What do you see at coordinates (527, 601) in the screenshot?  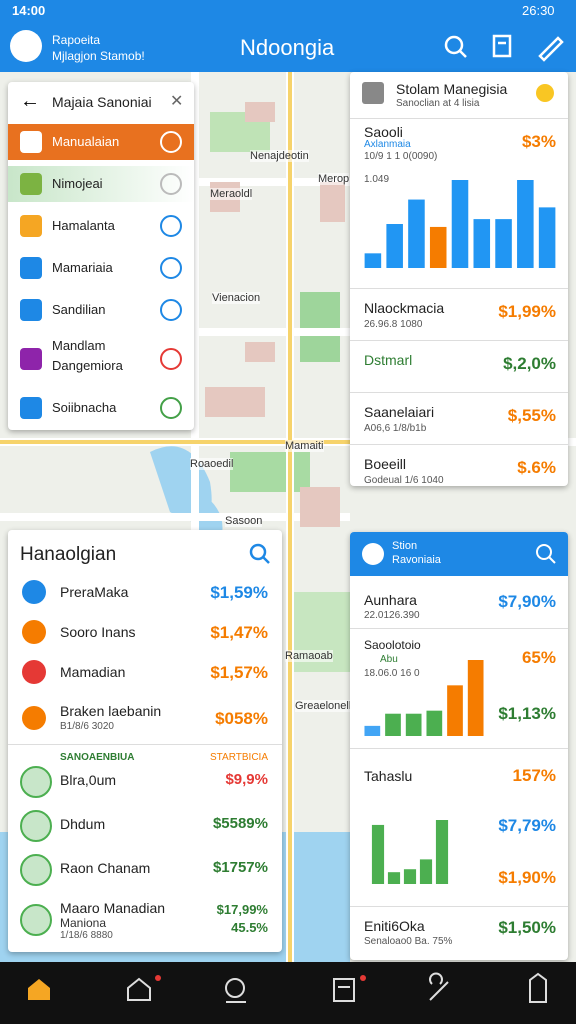 I see `row-value: $7,90%` at bounding box center [527, 601].